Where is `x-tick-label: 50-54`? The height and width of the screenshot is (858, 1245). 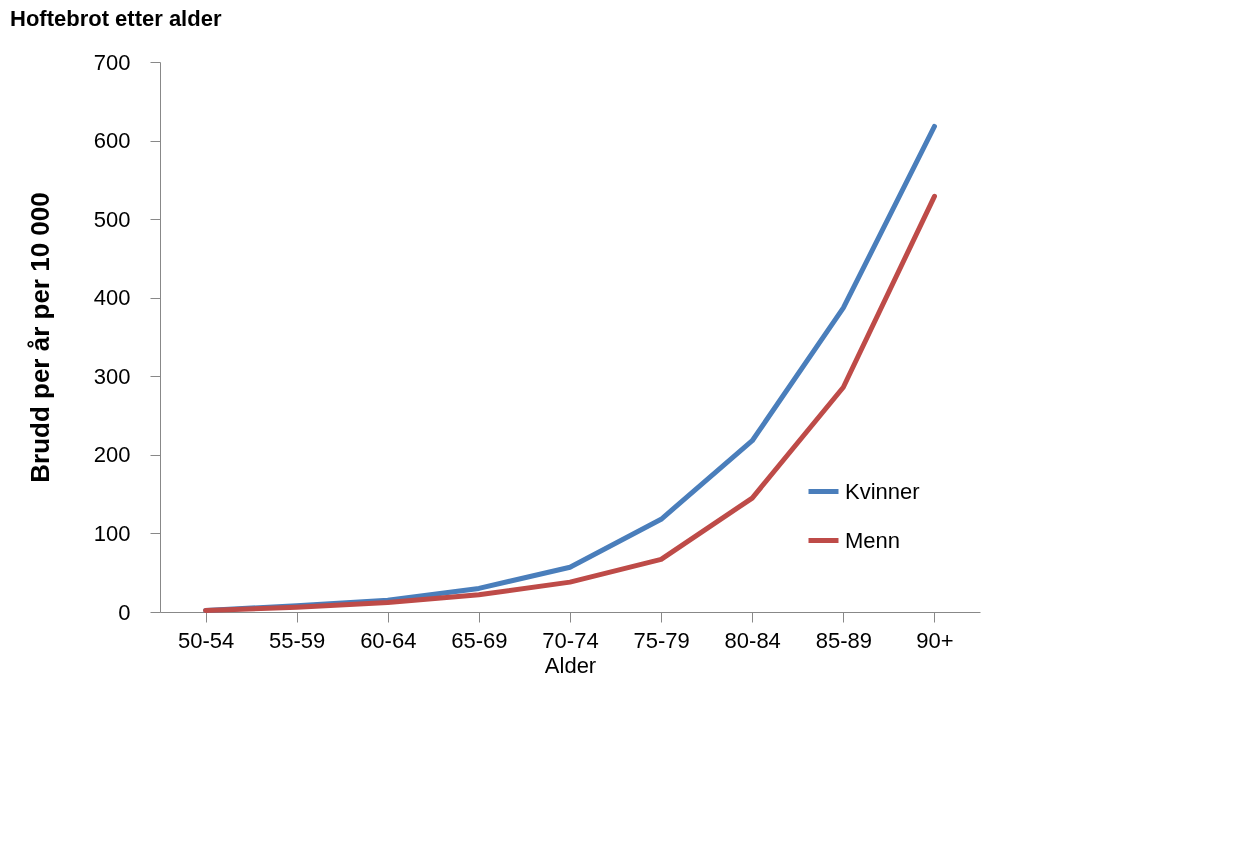
x-tick-label: 50-54 is located at coordinates (206, 640).